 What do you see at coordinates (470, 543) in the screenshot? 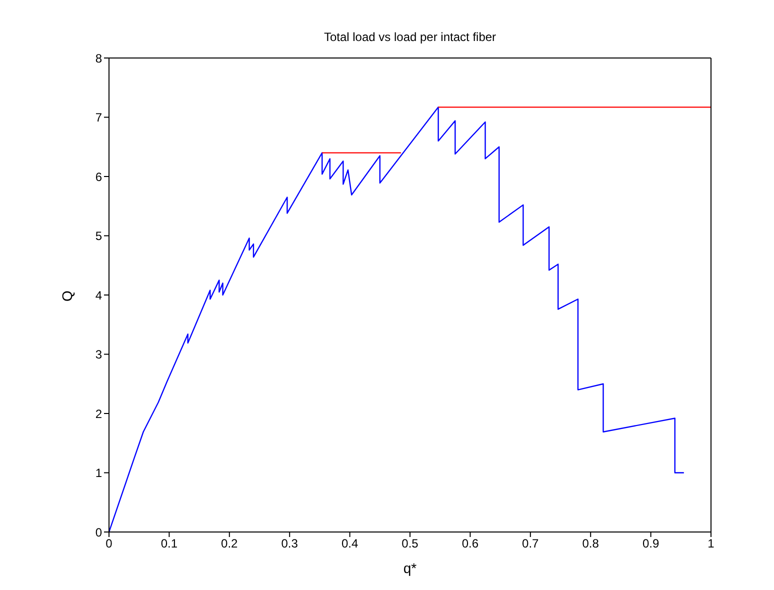
I see `x-tick-label: 0.6` at bounding box center [470, 543].